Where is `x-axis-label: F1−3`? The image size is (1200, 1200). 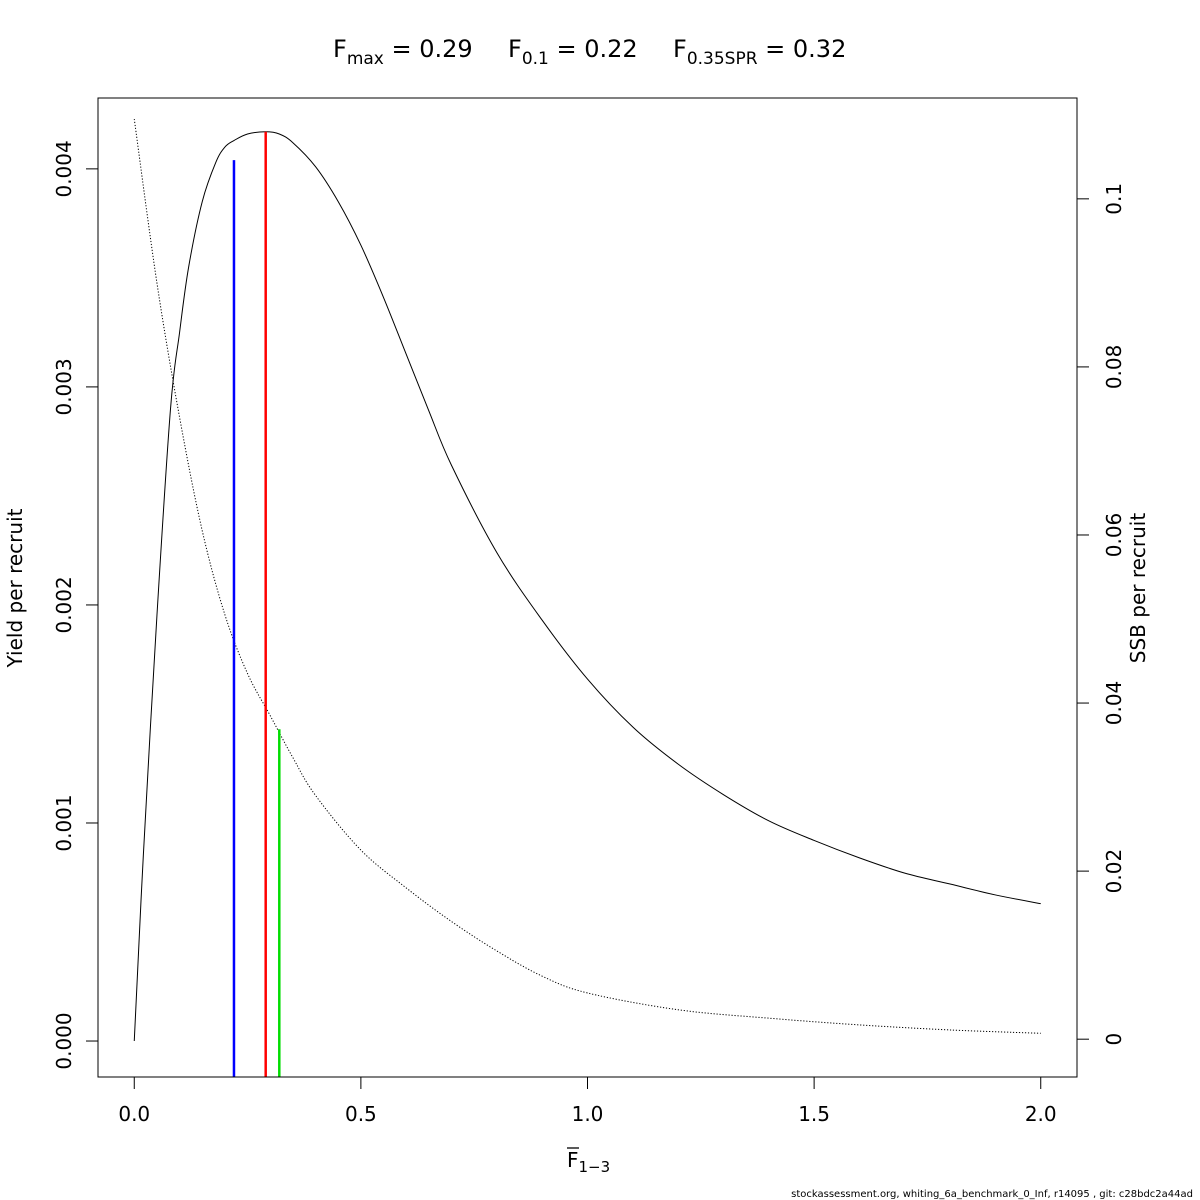 x-axis-label: F1−3 is located at coordinates (588, 1162).